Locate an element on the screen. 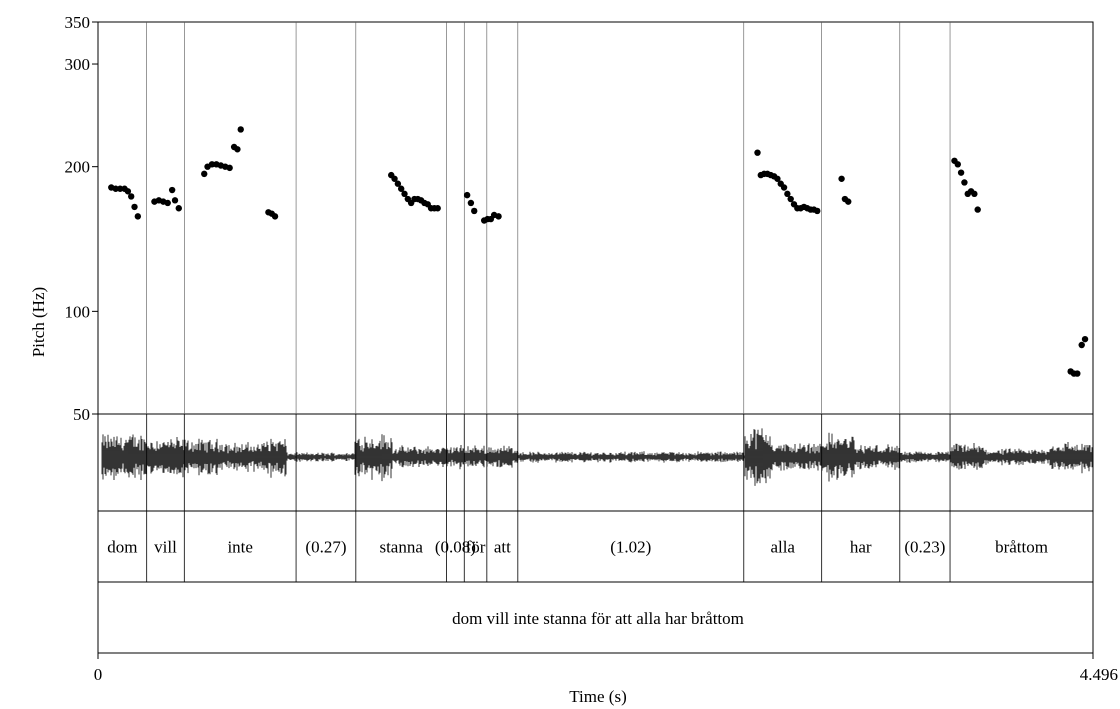  x-tick-label: 0 is located at coordinates (98, 674).